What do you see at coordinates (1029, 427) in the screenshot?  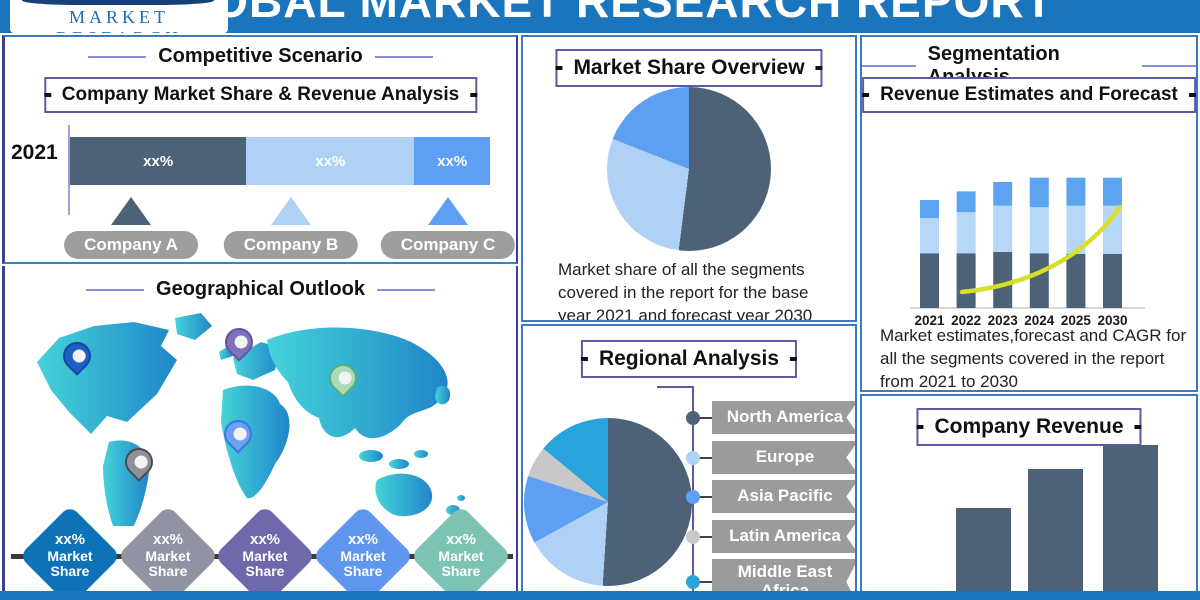 I see `company-revenue-title-box: Company Revenue` at bounding box center [1029, 427].